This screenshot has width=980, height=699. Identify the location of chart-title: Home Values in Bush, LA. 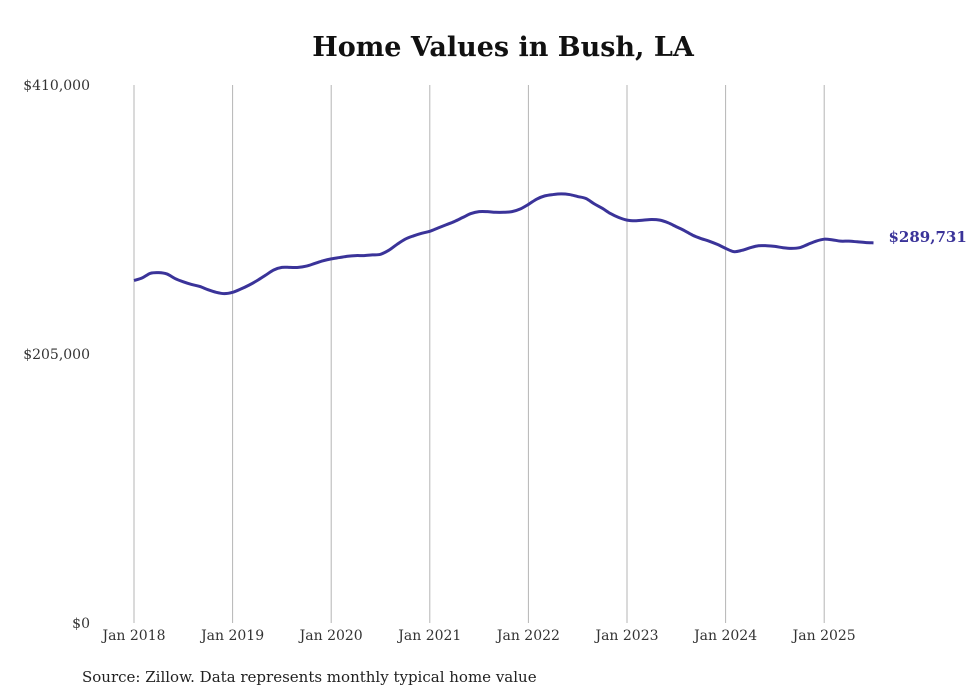
(503, 47).